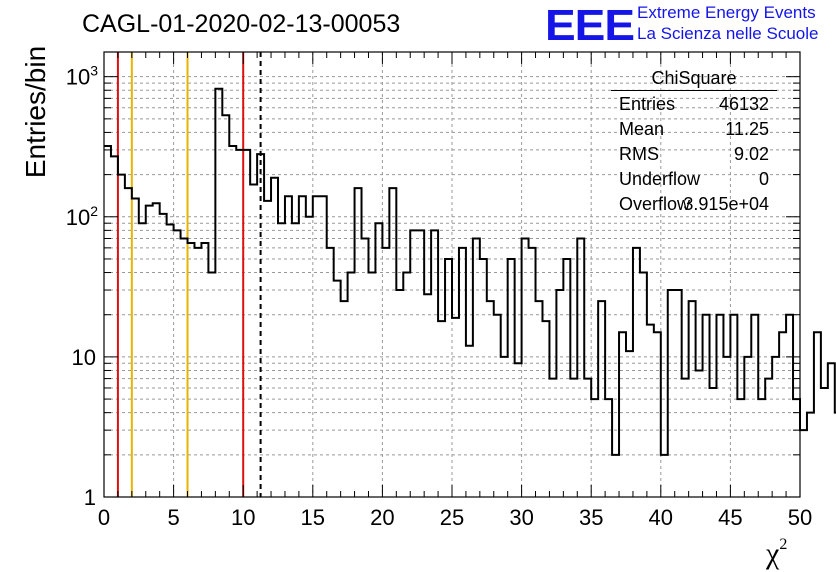  Describe the element at coordinates (82, 76) in the screenshot. I see `y-tick-label: 10³` at that location.